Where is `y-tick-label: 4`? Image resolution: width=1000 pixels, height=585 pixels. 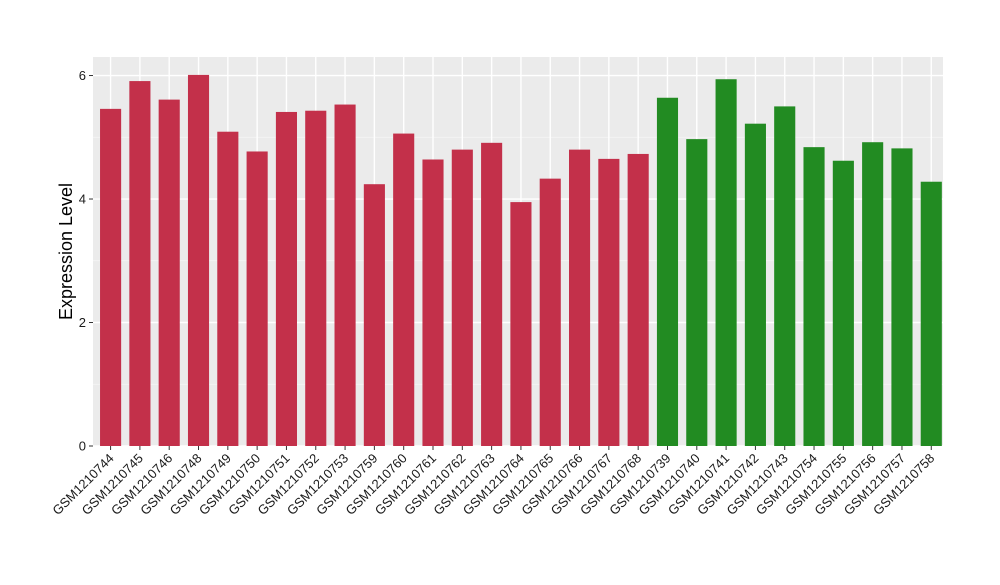
y-tick-label: 4 is located at coordinates (82, 199).